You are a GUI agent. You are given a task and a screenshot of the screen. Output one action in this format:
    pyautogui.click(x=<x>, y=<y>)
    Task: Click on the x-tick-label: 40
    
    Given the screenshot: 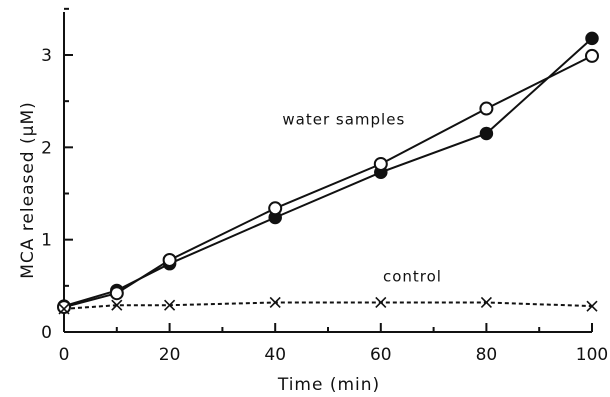 What is the action you would take?
    pyautogui.click(x=275, y=355)
    